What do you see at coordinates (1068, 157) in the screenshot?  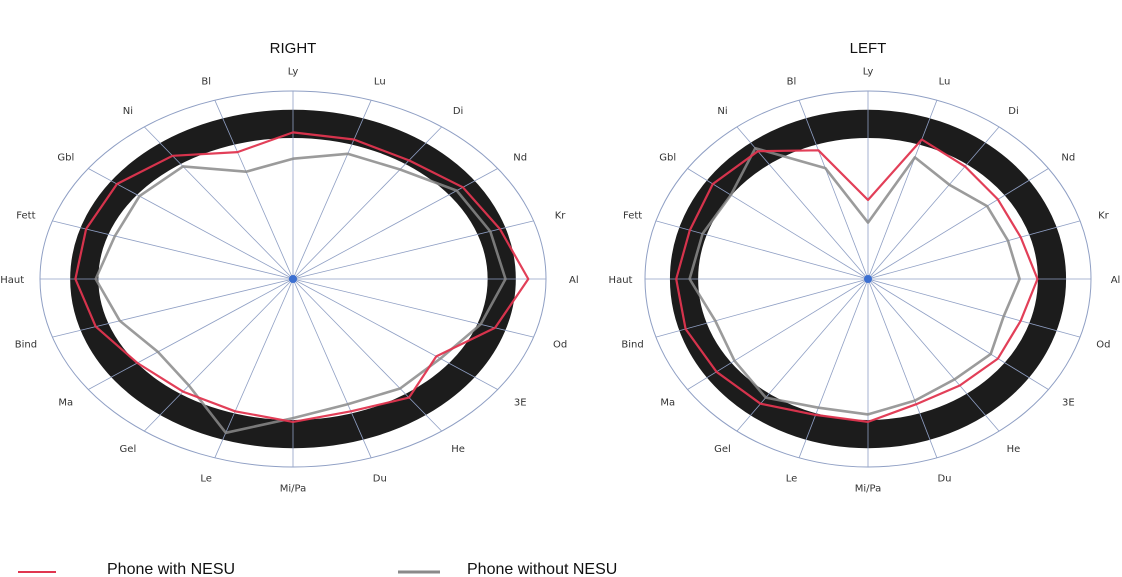 I see `left-axis-label: Nd` at bounding box center [1068, 157].